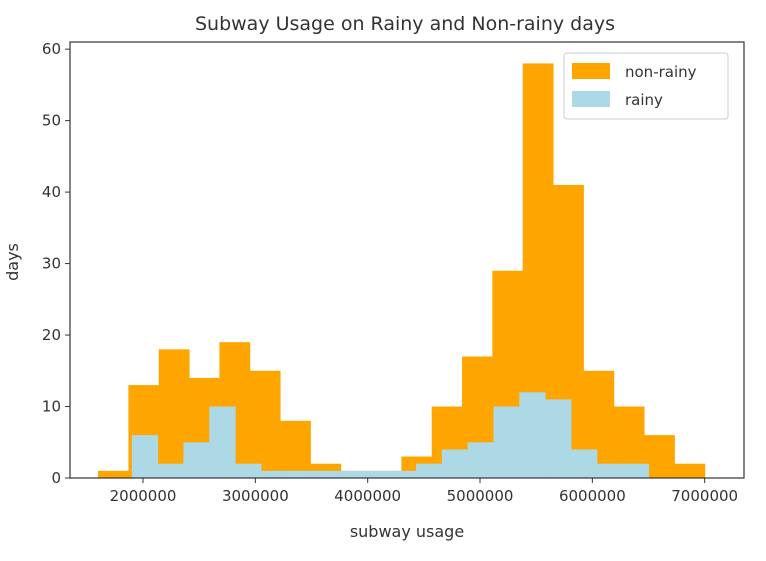 Image resolution: width=766 pixels, height=561 pixels. Describe the element at coordinates (646, 86) in the screenshot. I see `legend: non-rainy rainy` at that location.